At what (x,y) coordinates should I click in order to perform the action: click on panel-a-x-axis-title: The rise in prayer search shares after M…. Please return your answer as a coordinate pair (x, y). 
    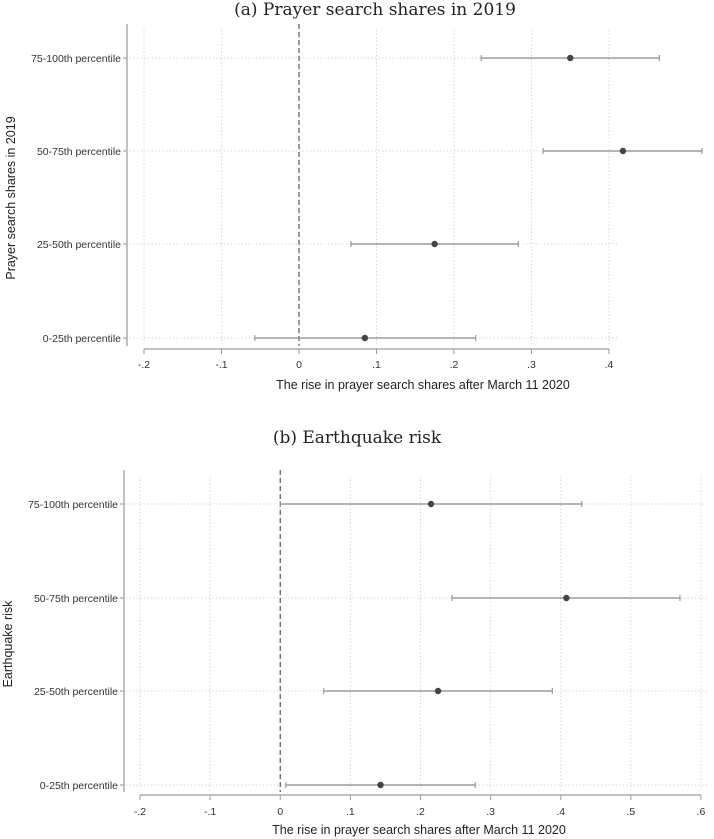
    Looking at the image, I should click on (423, 385).